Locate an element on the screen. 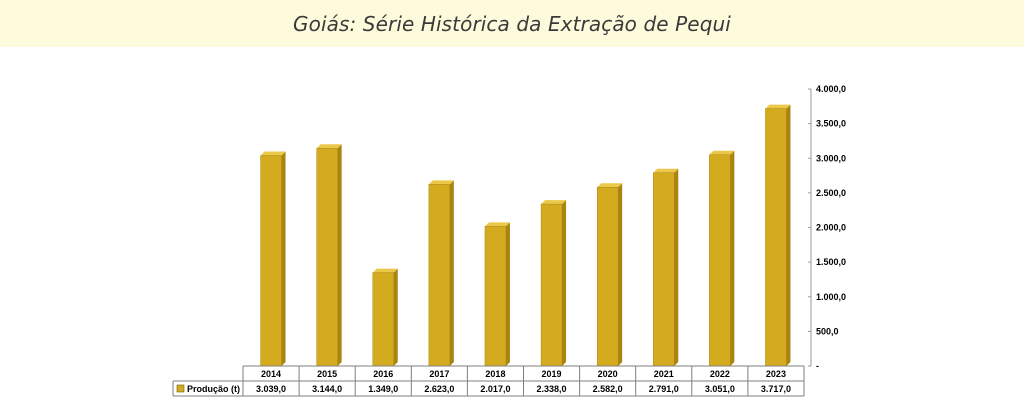 The height and width of the screenshot is (410, 1024). data-value-label: 2.582,0 is located at coordinates (608, 389).